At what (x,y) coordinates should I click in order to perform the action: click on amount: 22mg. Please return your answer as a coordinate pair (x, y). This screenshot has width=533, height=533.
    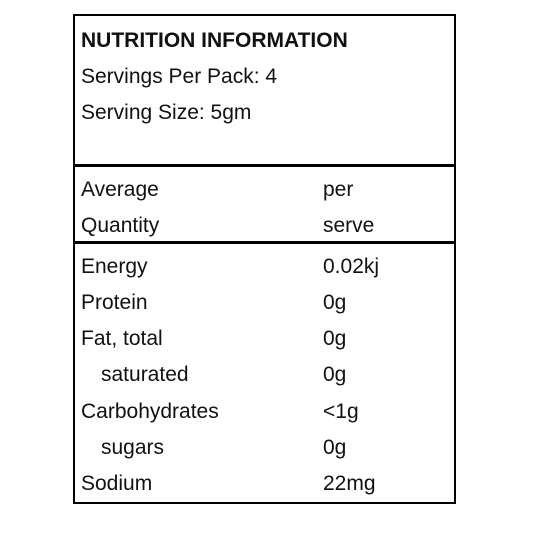
    Looking at the image, I should click on (349, 483).